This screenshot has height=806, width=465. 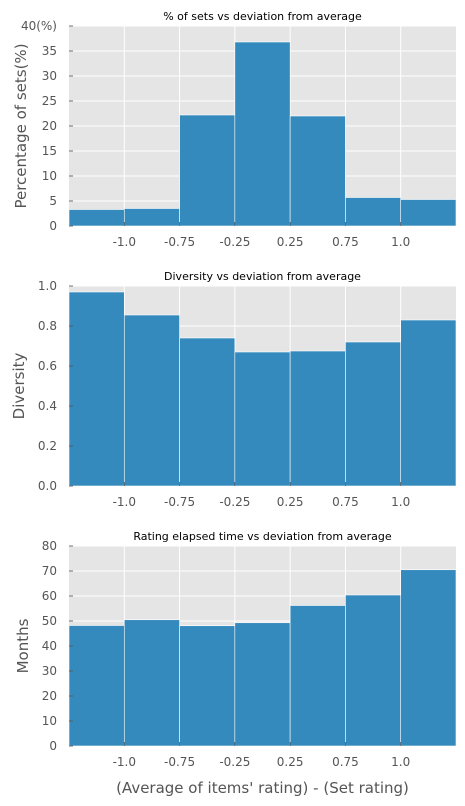 I want to click on chart-title: Diversity vs deviation from average, so click(x=262, y=276).